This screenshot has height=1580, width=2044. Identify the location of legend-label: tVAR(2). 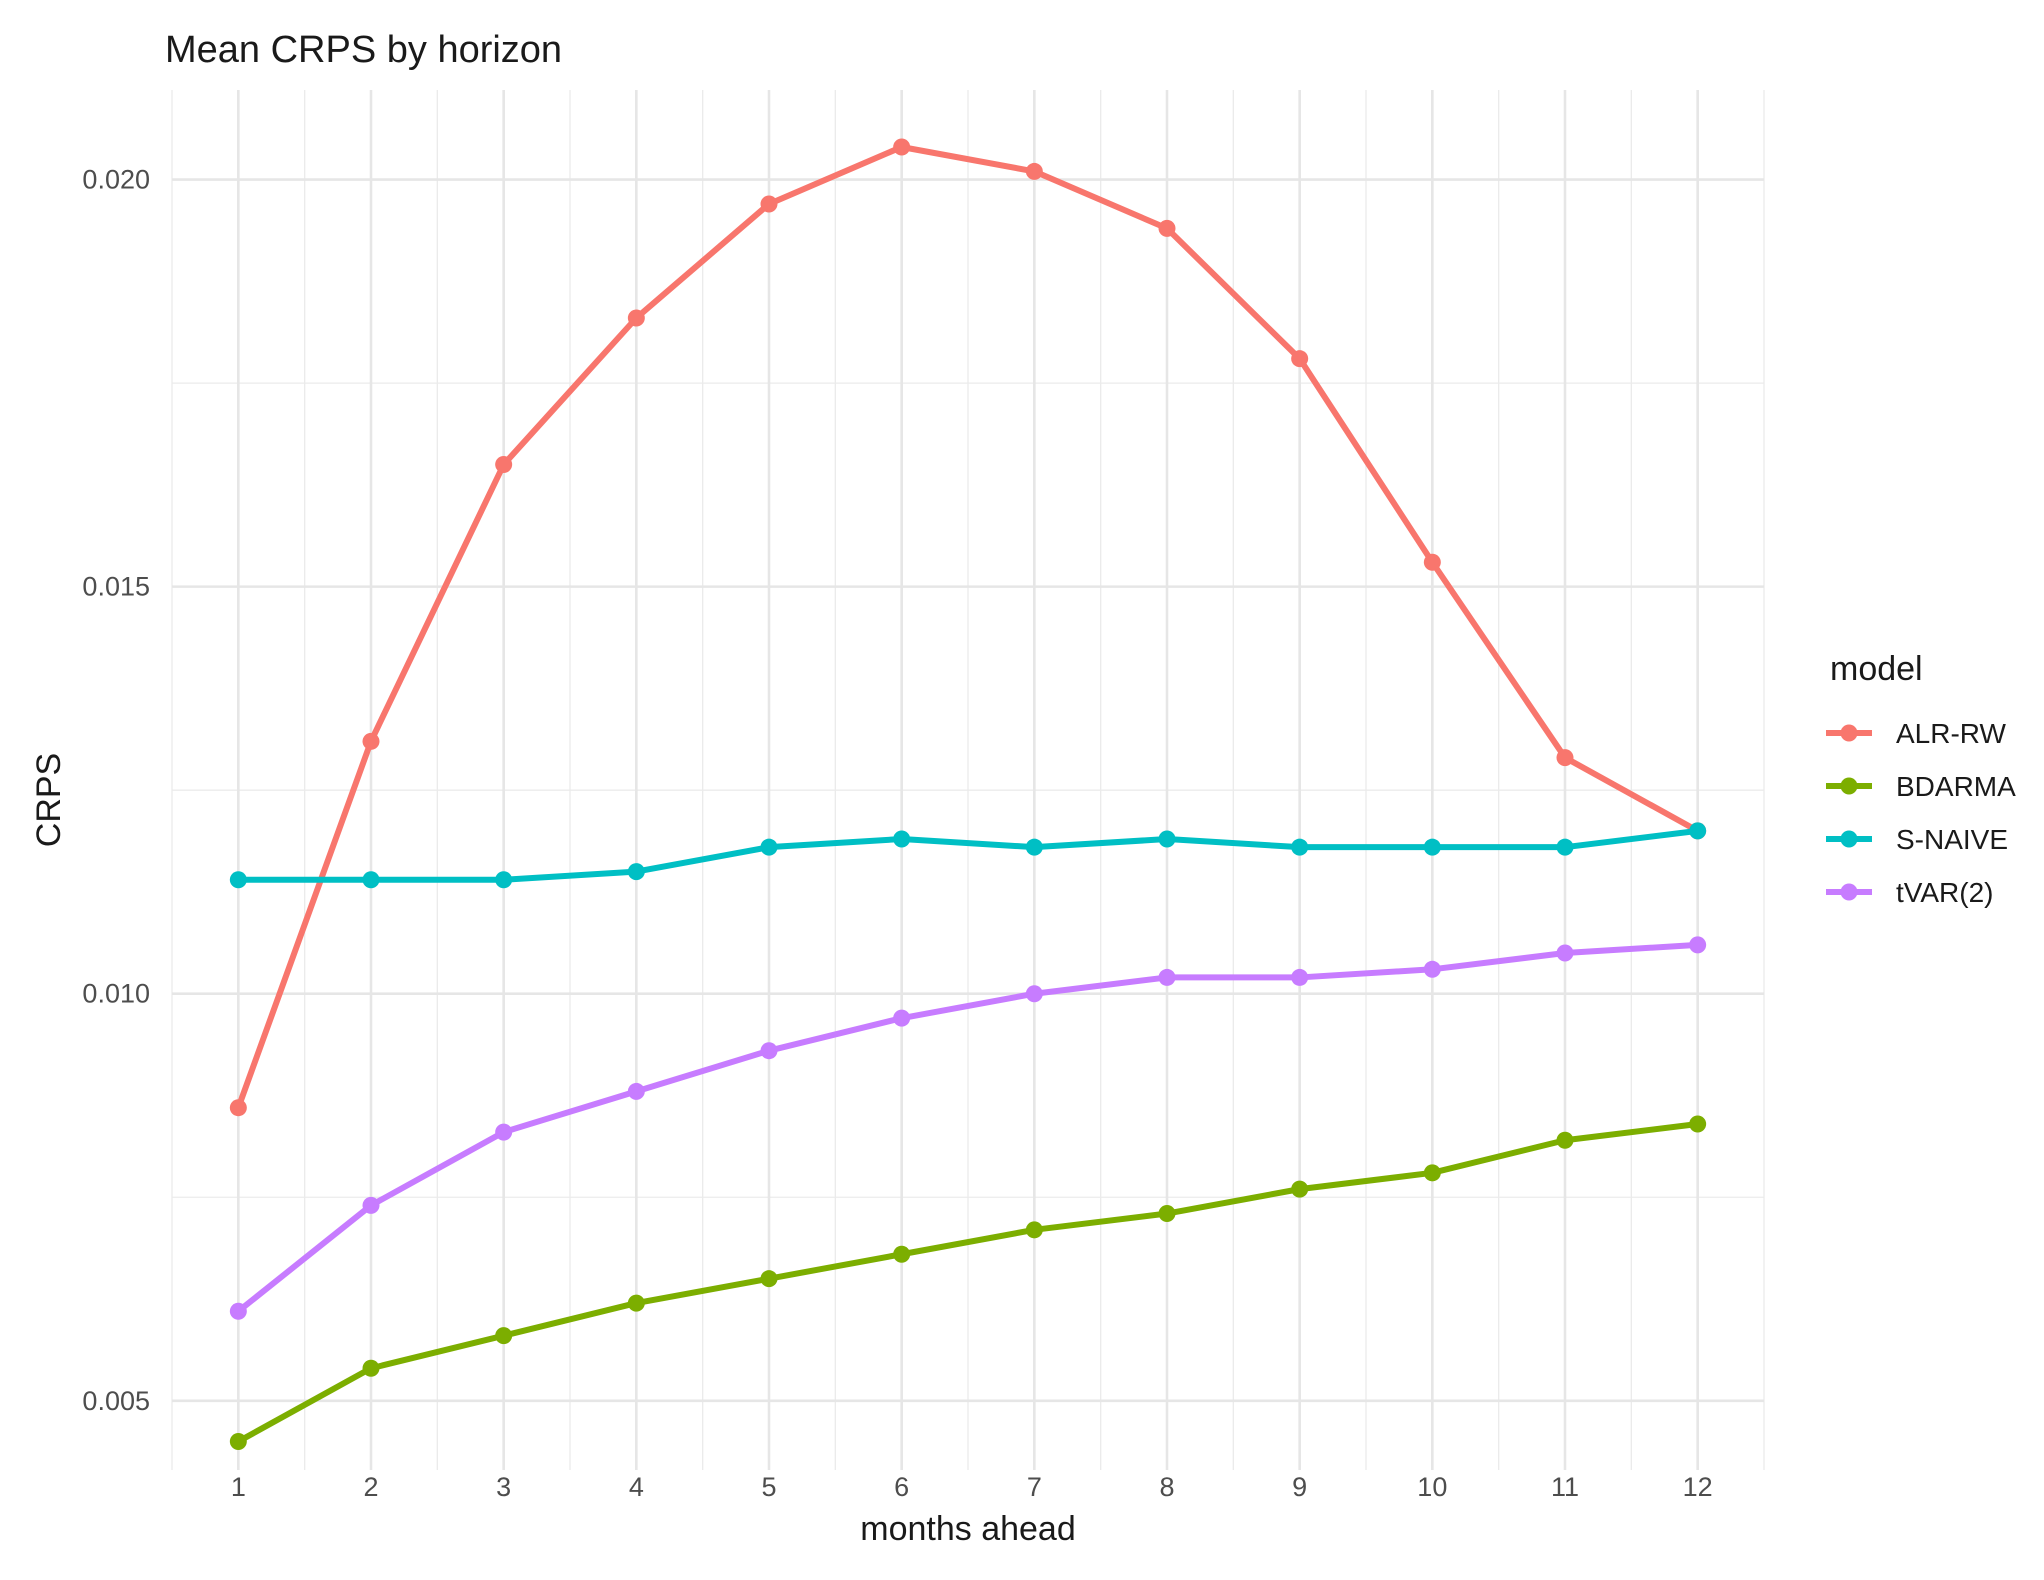
(1945, 892).